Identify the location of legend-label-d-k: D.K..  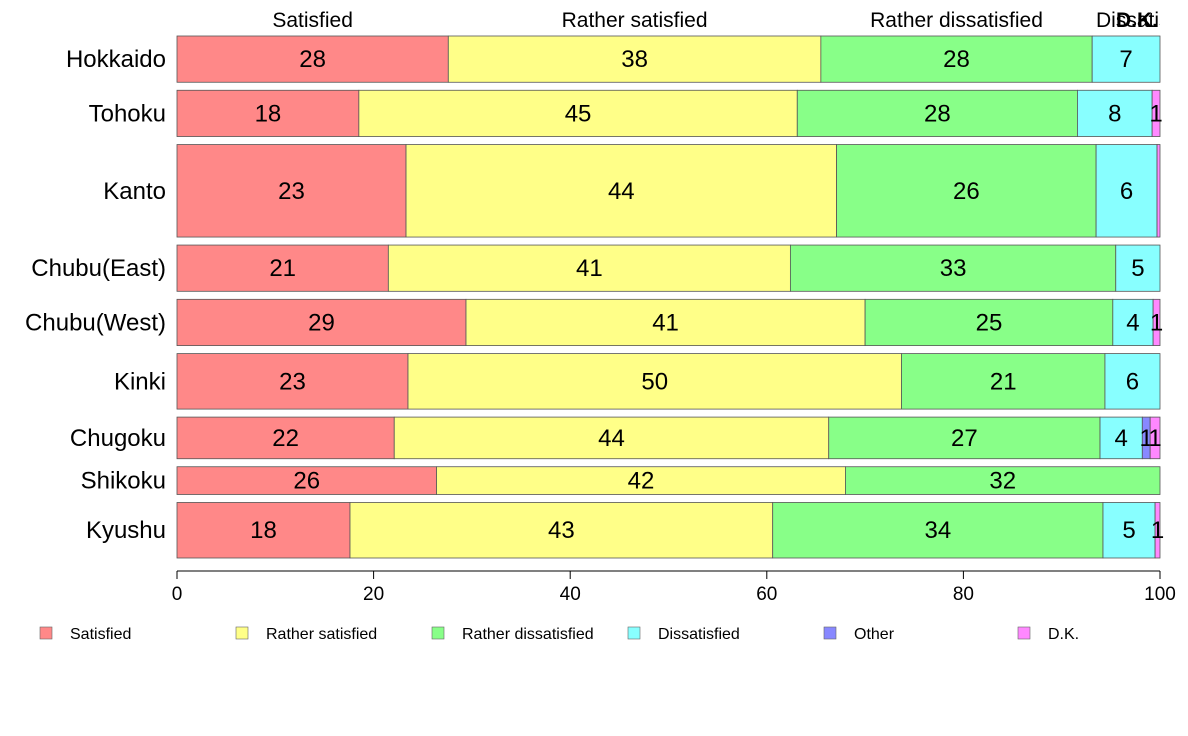
(1063, 634).